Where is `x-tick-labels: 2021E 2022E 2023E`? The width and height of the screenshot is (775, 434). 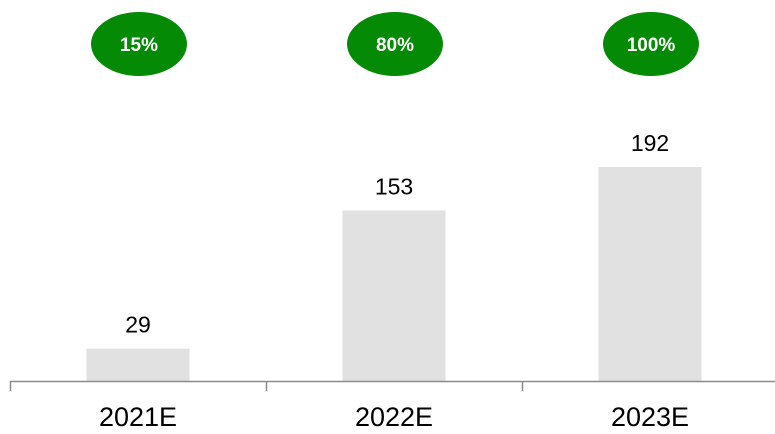
x-tick-labels: 2021E 2022E 2023E is located at coordinates (394, 417).